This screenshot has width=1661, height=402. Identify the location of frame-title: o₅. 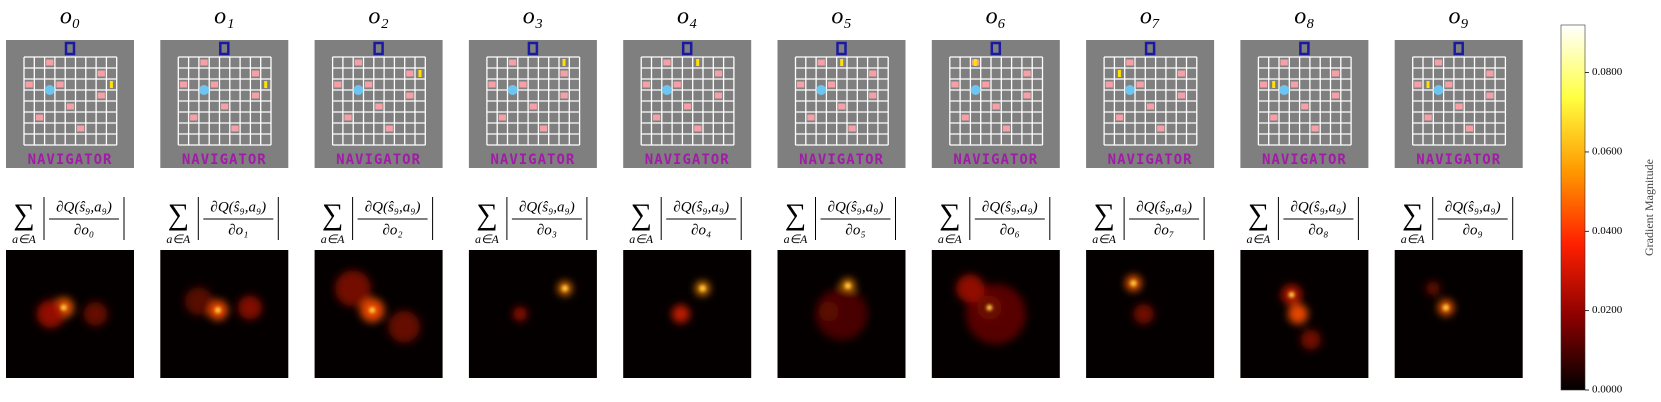
(841, 17).